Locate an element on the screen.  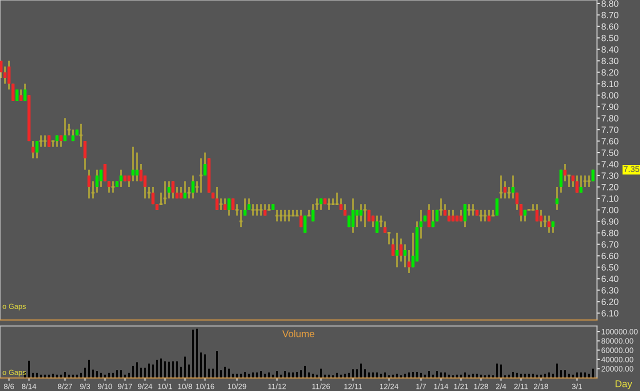
y-tick-label: 8.50 is located at coordinates (610, 38).